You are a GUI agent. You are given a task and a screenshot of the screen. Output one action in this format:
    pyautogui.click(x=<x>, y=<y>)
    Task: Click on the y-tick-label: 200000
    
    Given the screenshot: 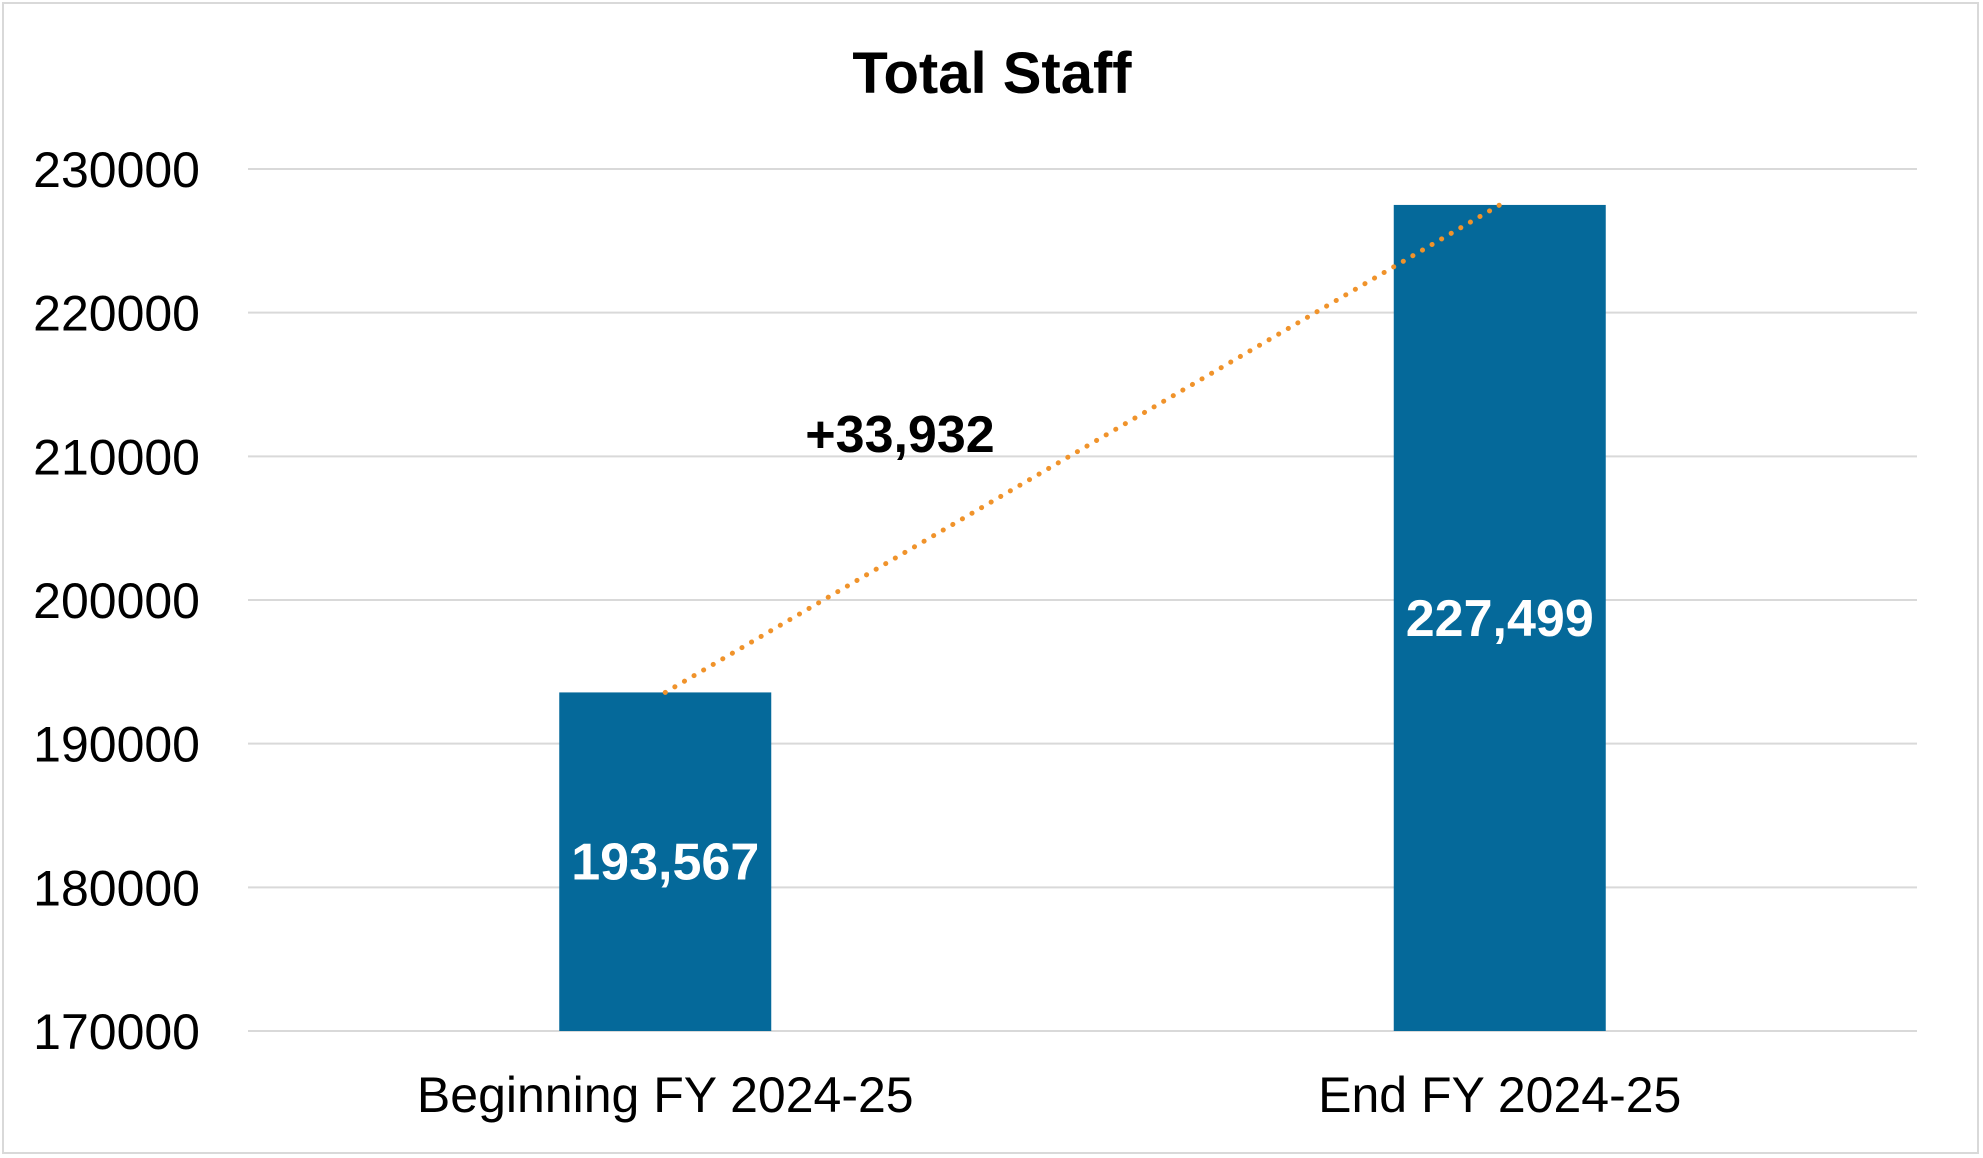 What is the action you would take?
    pyautogui.click(x=116, y=601)
    